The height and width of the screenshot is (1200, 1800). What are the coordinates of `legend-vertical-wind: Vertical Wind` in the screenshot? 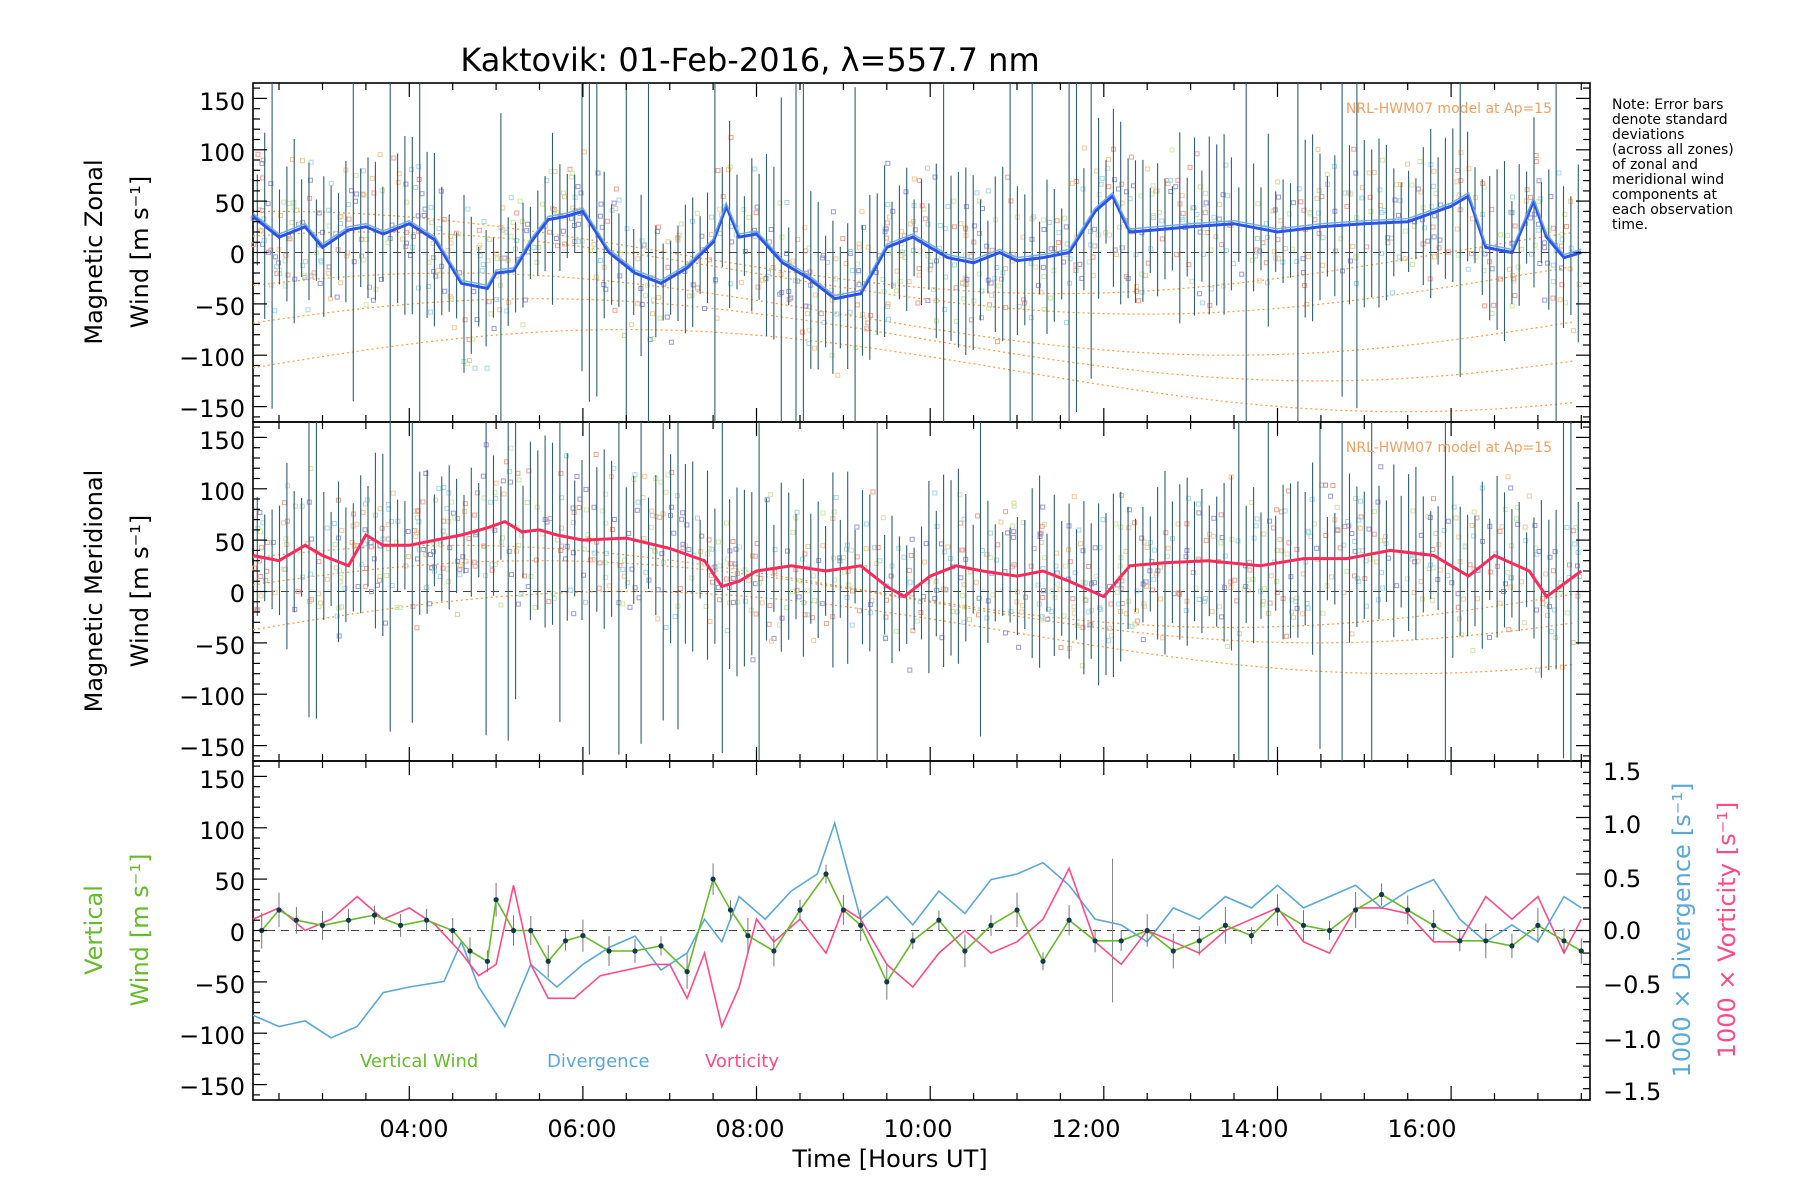 It's located at (419, 1061).